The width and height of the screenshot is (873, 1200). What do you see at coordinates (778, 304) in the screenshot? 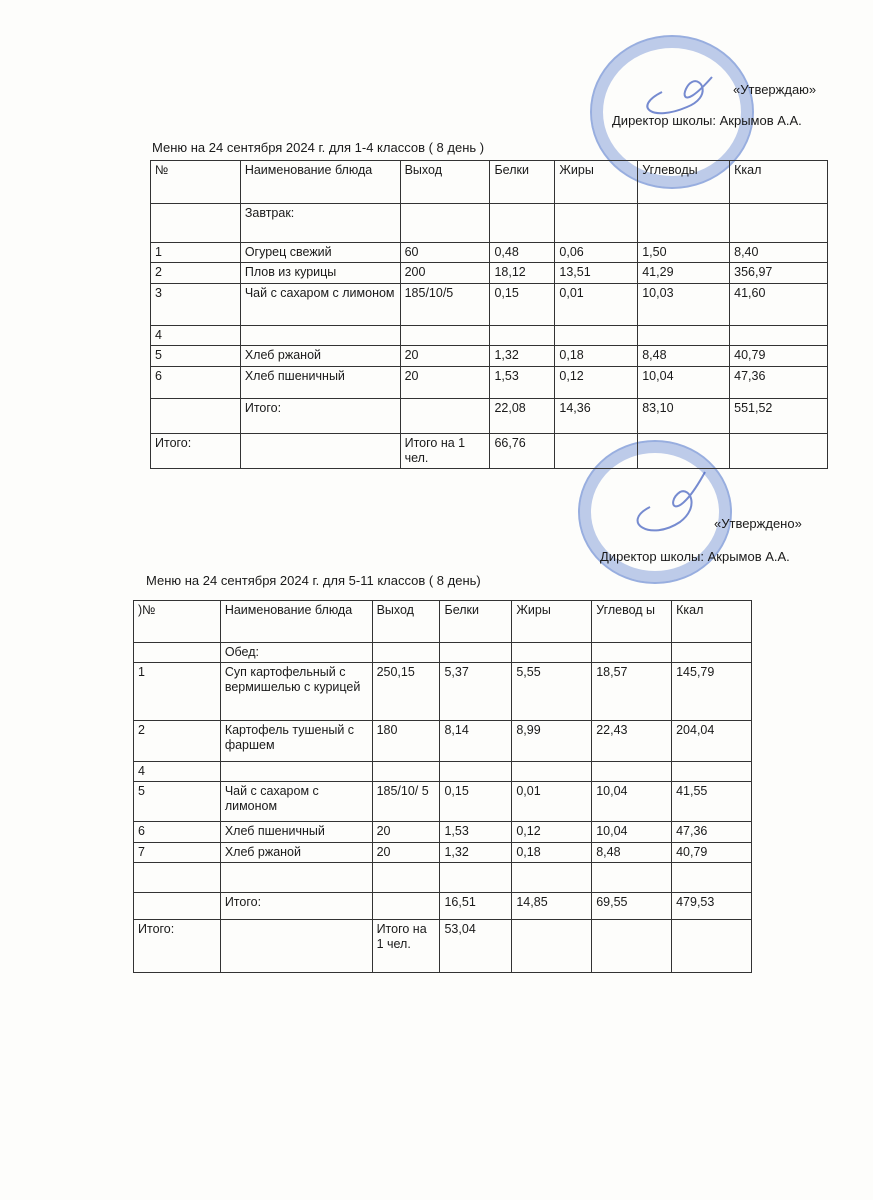
I see `table-cell: 41,60` at bounding box center [778, 304].